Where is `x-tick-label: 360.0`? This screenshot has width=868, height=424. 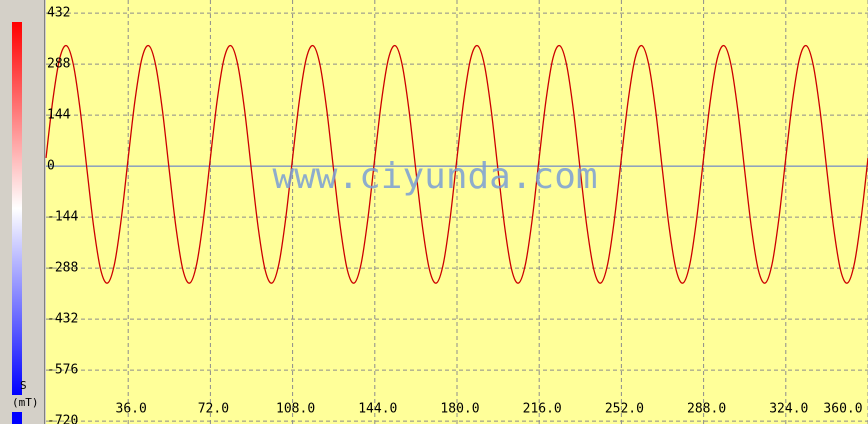 x-tick-label: 360.0 is located at coordinates (842, 409).